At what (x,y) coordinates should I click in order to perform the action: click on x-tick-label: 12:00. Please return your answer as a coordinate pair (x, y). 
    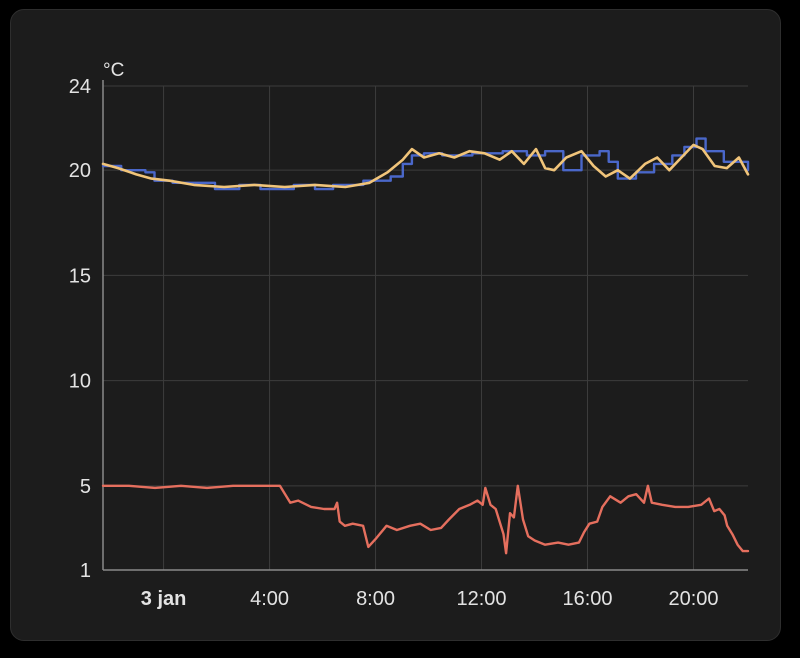
    Looking at the image, I should click on (481, 599).